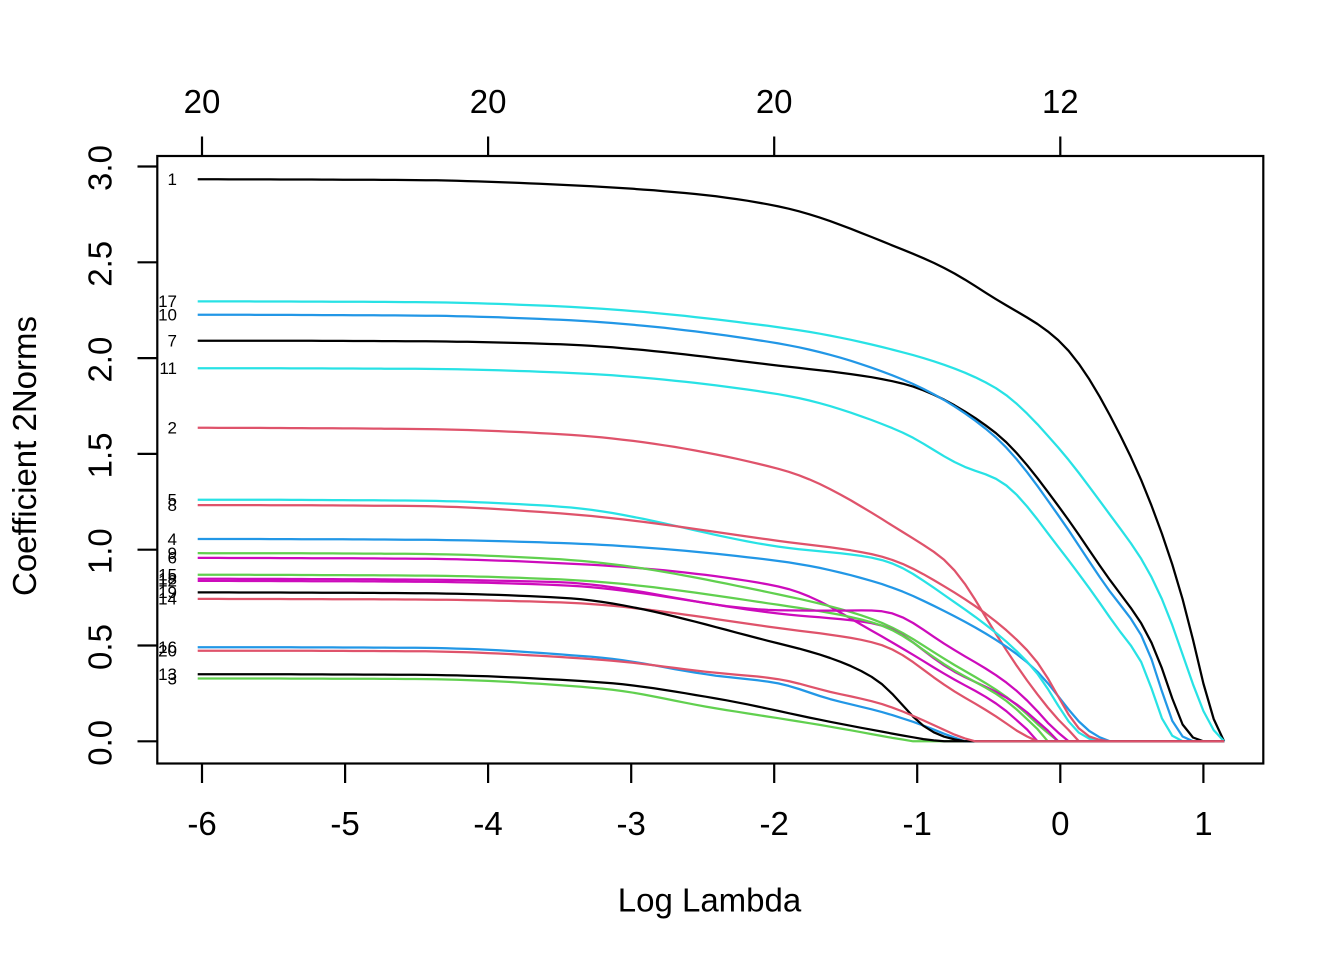 This screenshot has width=1344, height=965. Describe the element at coordinates (1060, 823) in the screenshot. I see `svg-text: 0` at that location.